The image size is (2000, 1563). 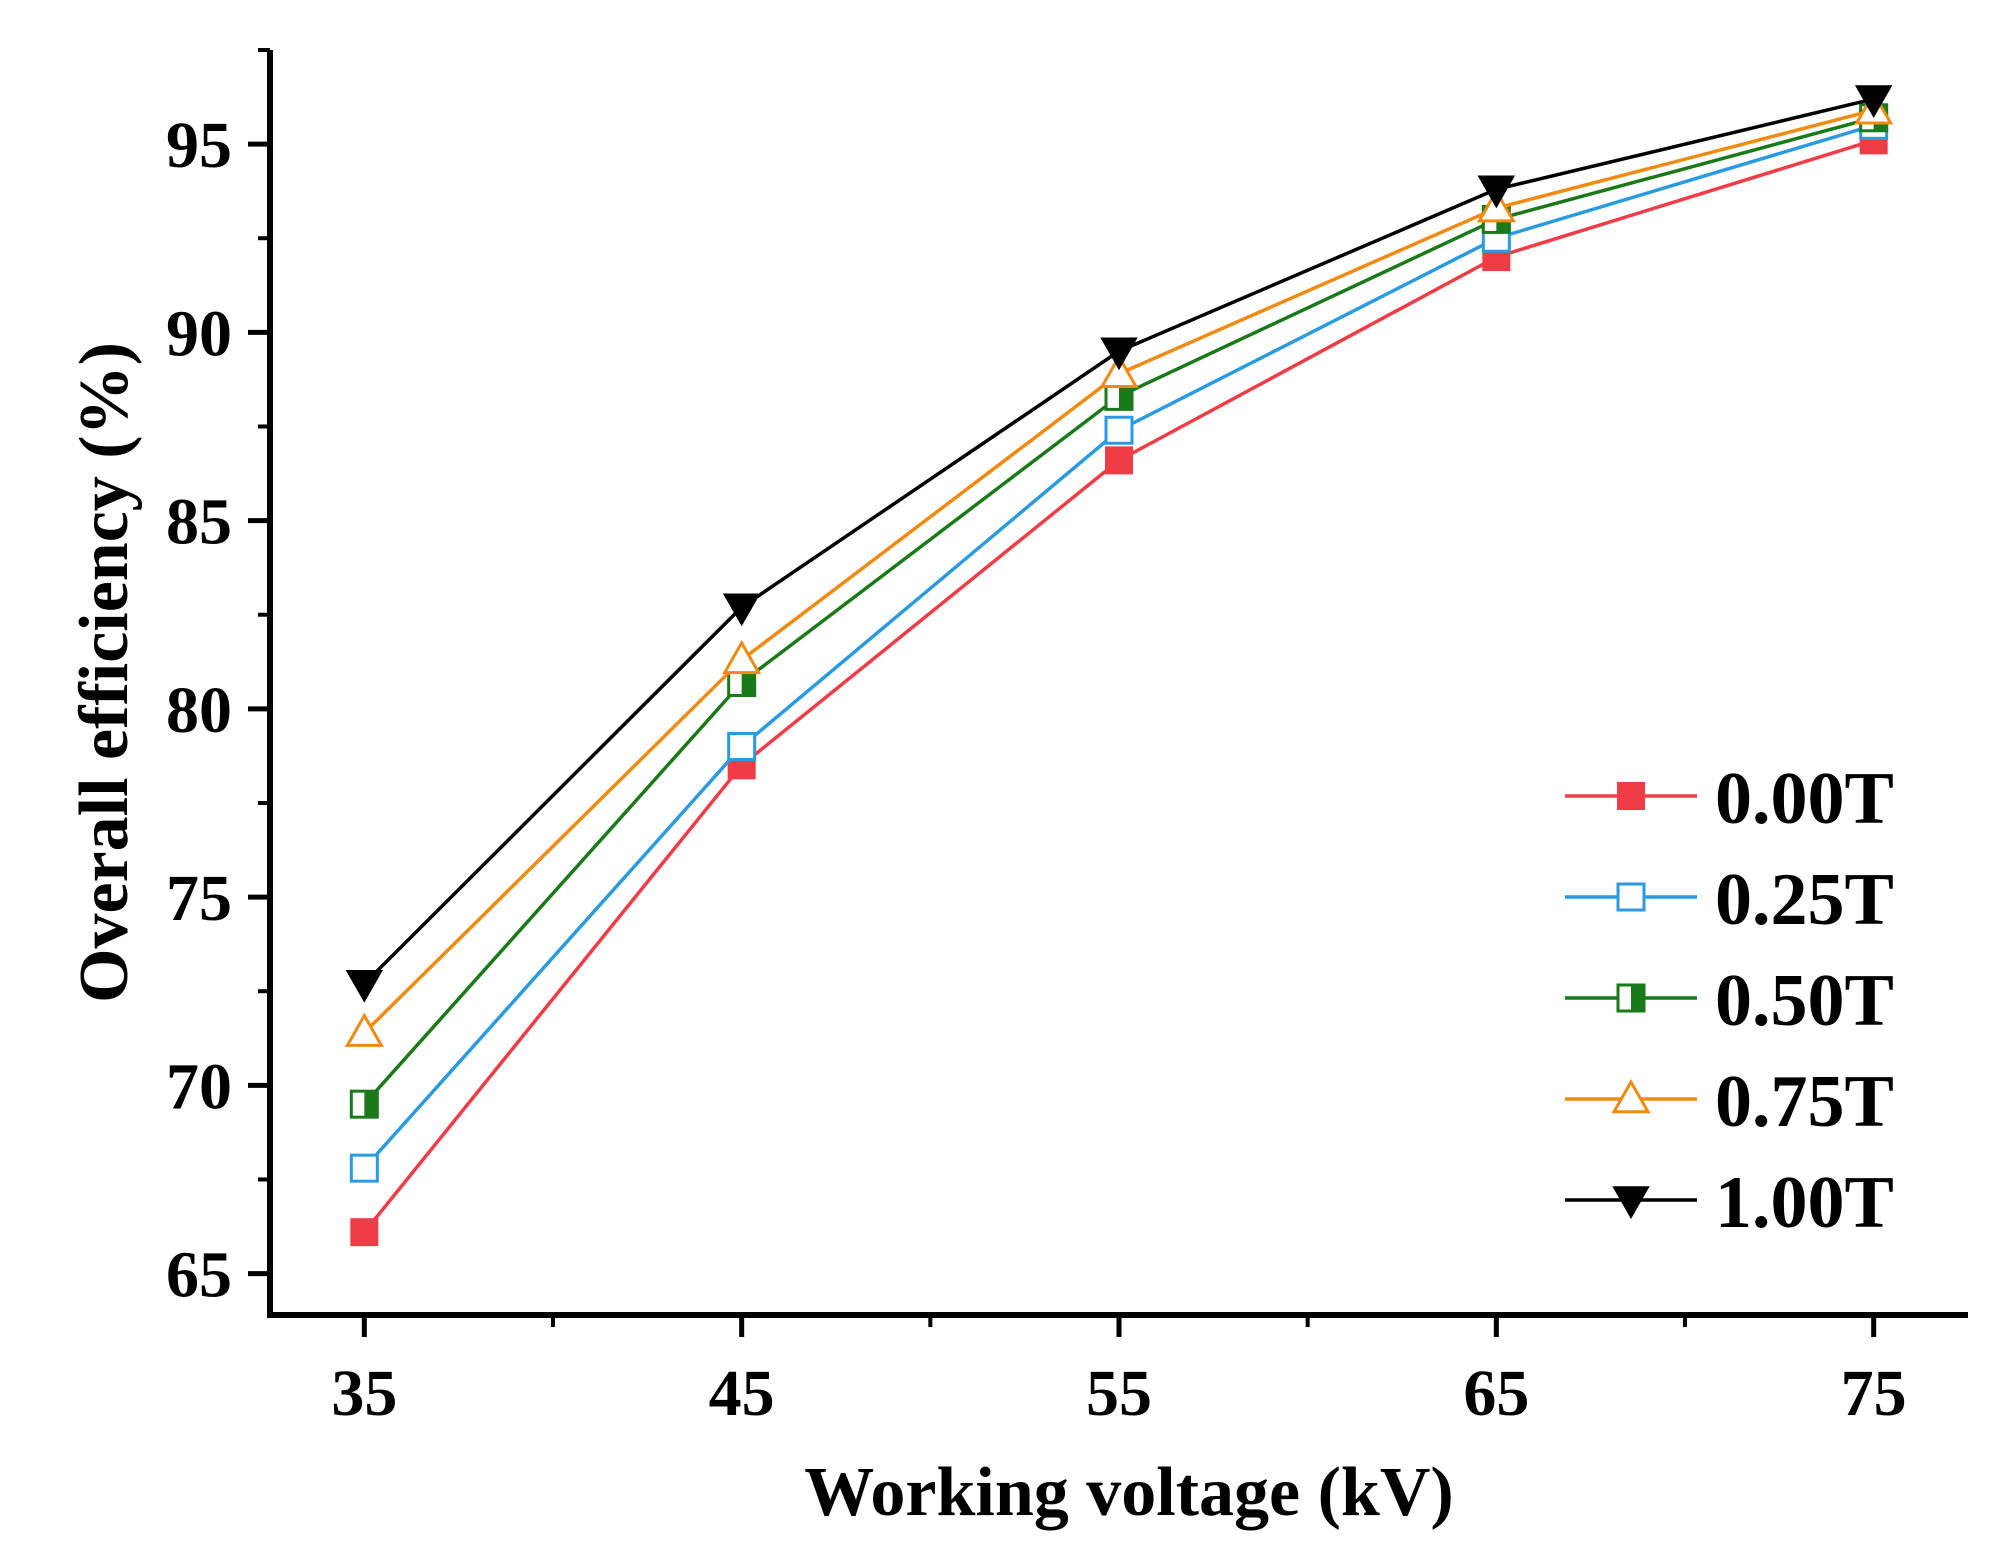 I want to click on legend-label: 0.75T, so click(x=1804, y=1102).